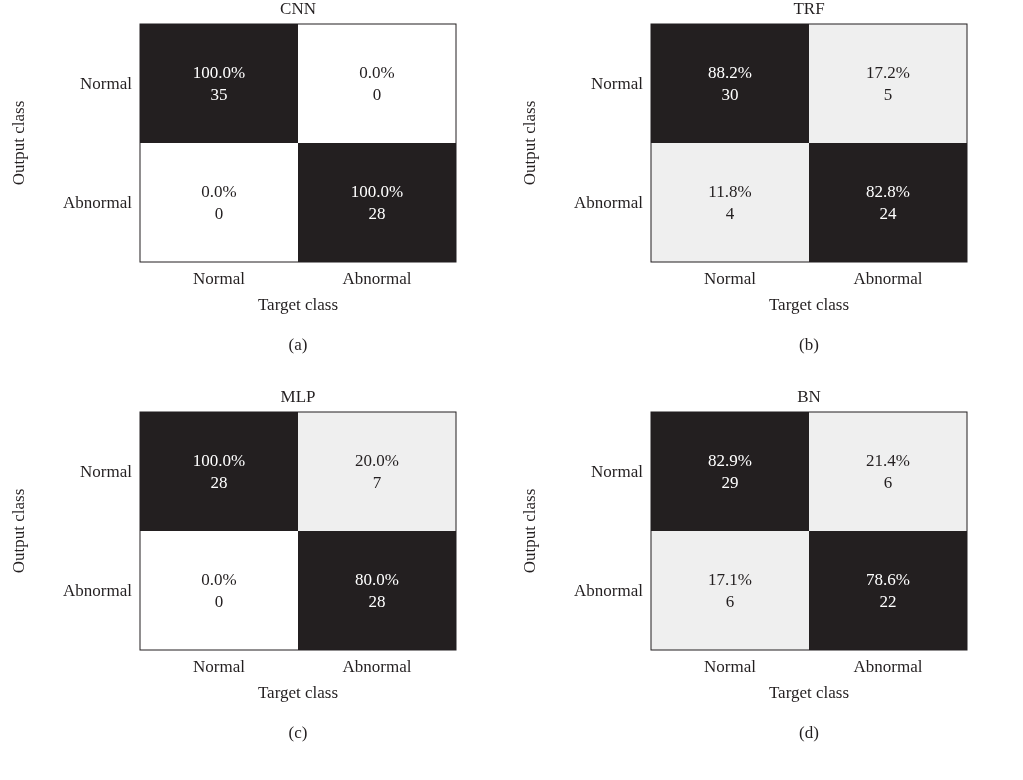 The image size is (1023, 780). What do you see at coordinates (888, 460) in the screenshot?
I see `data-label: 21.4%` at bounding box center [888, 460].